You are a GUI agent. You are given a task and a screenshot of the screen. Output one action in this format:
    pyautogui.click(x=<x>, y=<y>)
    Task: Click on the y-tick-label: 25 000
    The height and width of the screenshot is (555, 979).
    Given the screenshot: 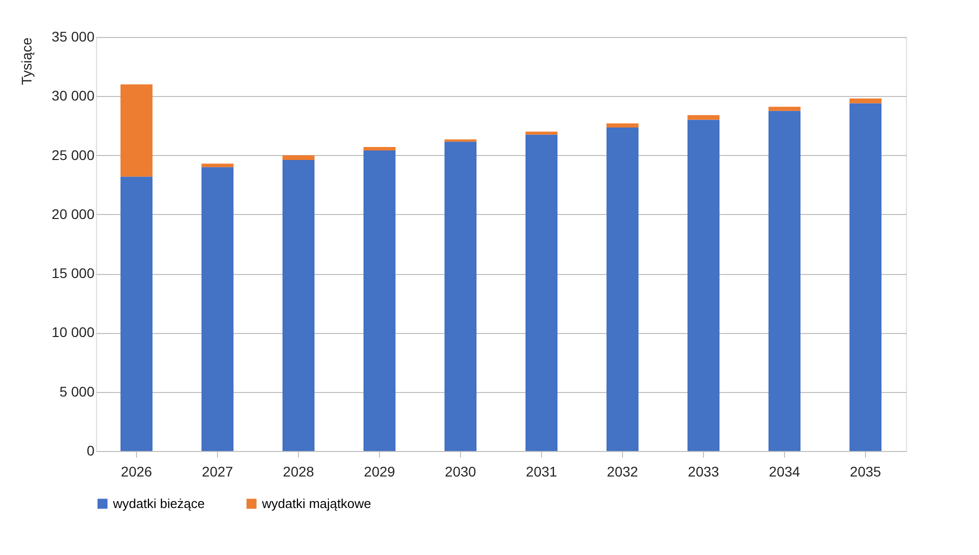 What is the action you would take?
    pyautogui.click(x=73, y=154)
    